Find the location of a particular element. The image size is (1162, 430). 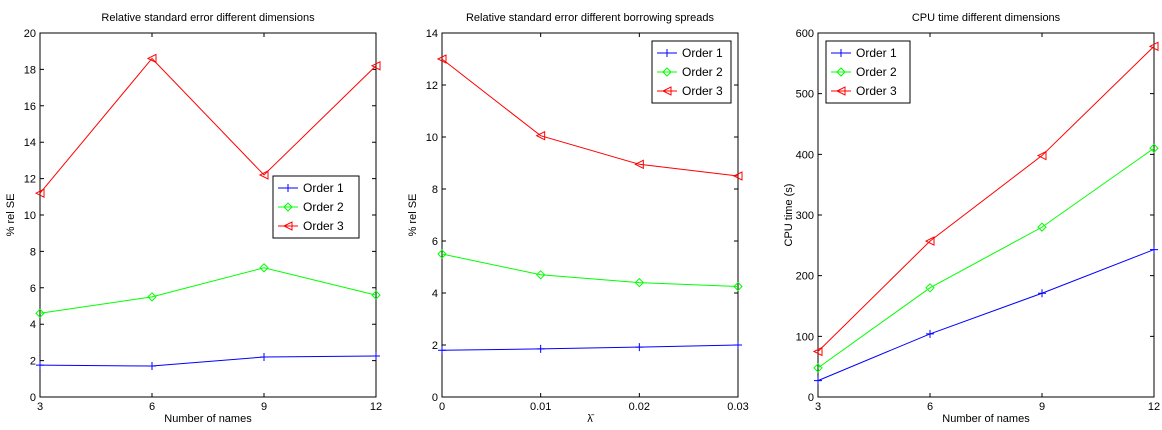

legend-label: Order 1 is located at coordinates (876, 53).